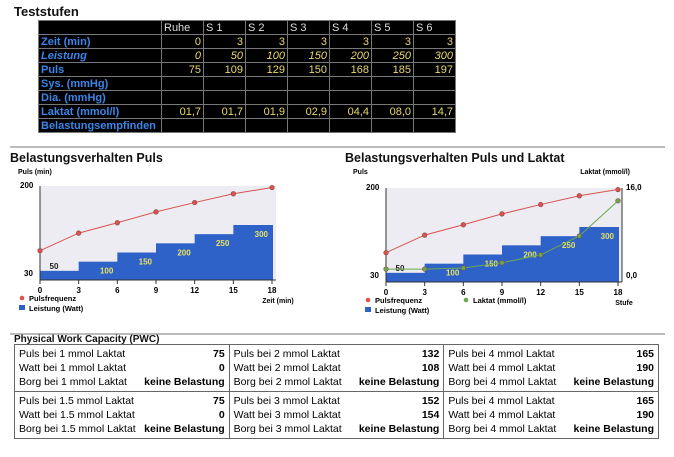 This screenshot has height=457, width=674. Describe the element at coordinates (40, 290) in the screenshot. I see `x-tick-label: 0` at that location.